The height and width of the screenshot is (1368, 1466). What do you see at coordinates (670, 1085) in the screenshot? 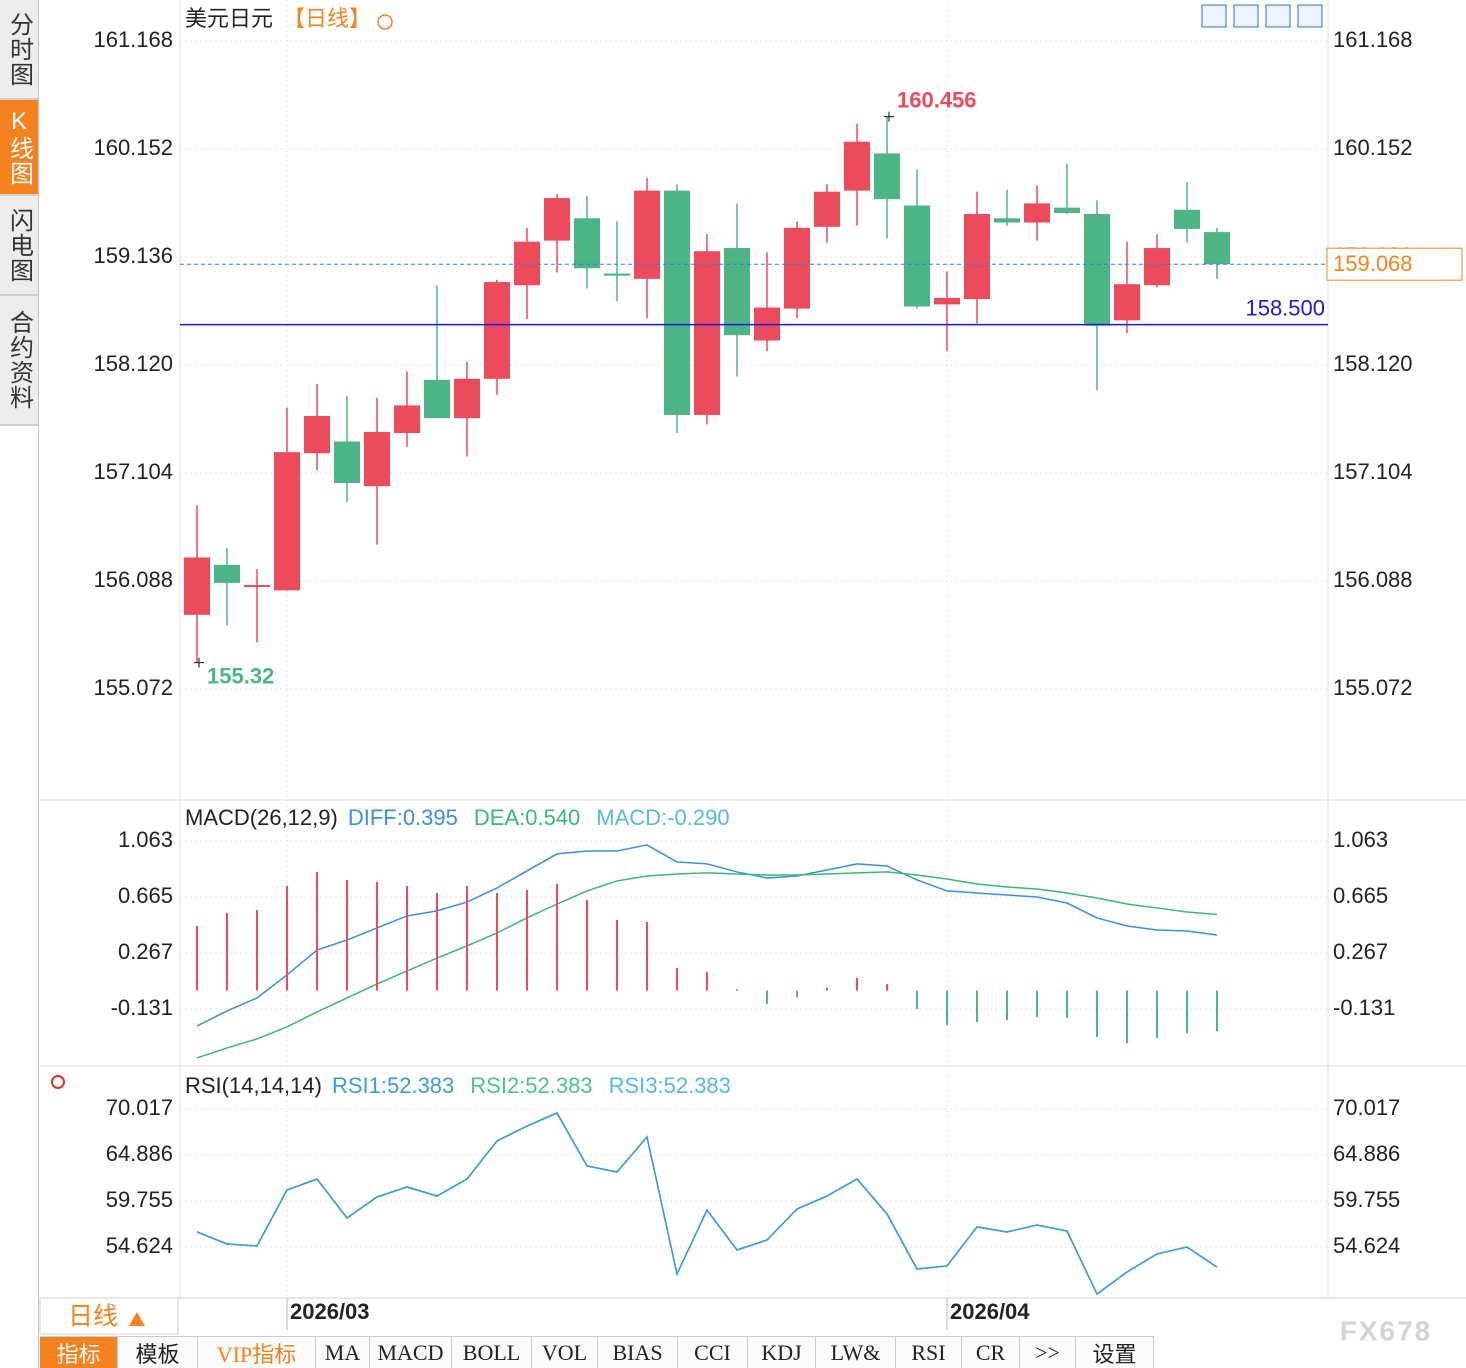
I see `panel-legend: RSI3:52.383` at bounding box center [670, 1085].